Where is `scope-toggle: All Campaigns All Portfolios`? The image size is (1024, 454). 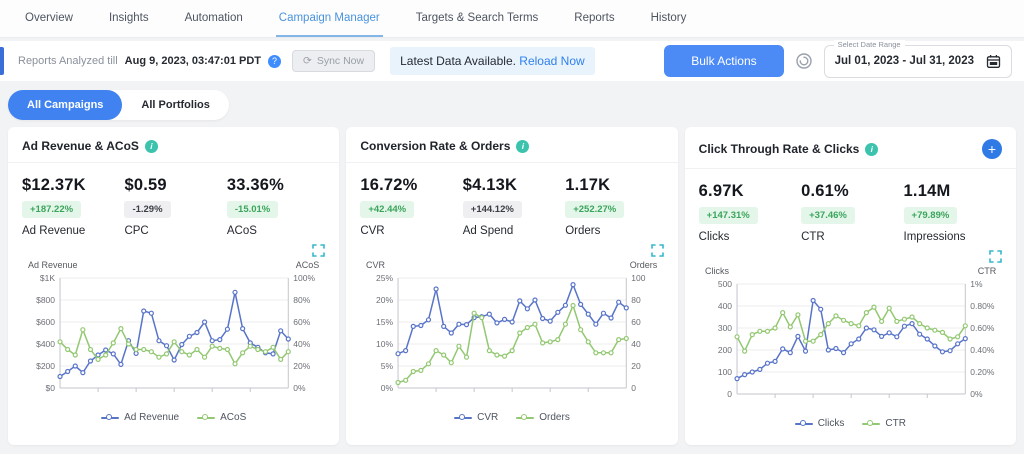 scope-toggle: All Campaigns All Portfolios is located at coordinates (118, 105).